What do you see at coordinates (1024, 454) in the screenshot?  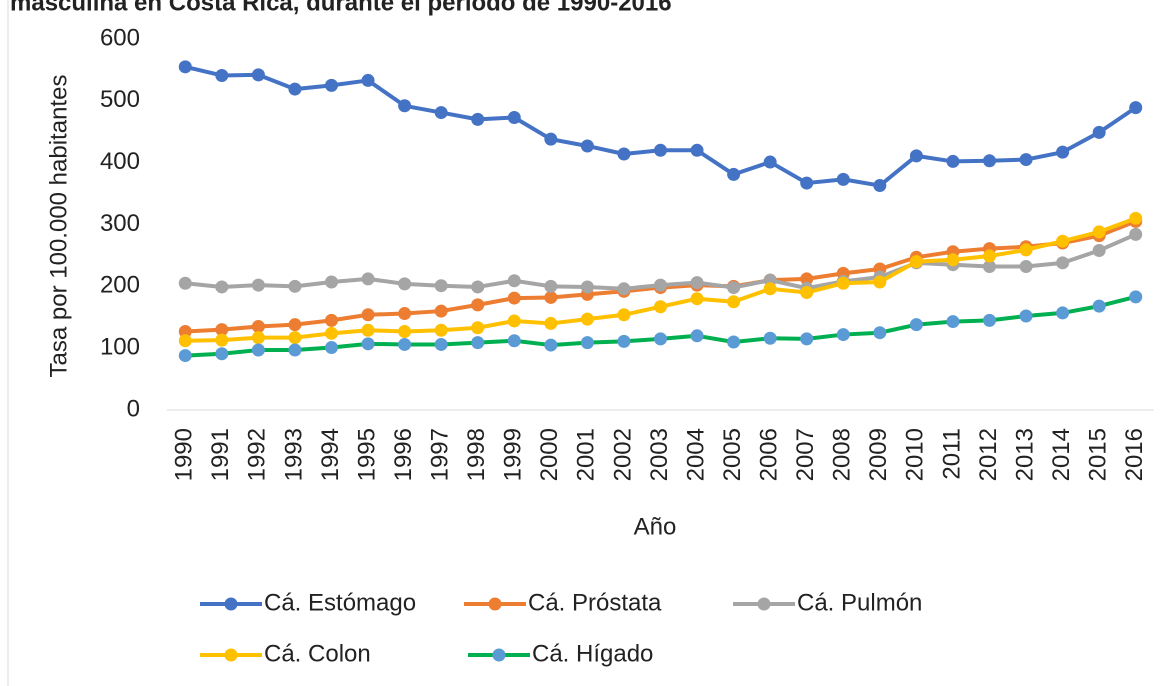 I see `x-tick-label: 2013` at bounding box center [1024, 454].